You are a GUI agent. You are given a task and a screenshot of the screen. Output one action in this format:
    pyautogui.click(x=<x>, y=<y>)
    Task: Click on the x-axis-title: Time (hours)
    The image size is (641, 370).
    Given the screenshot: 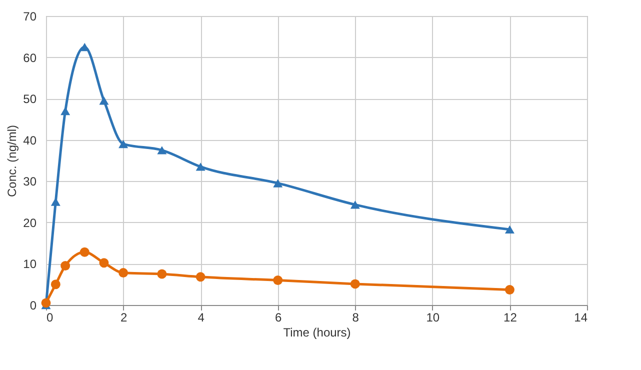 What is the action you would take?
    pyautogui.click(x=317, y=333)
    